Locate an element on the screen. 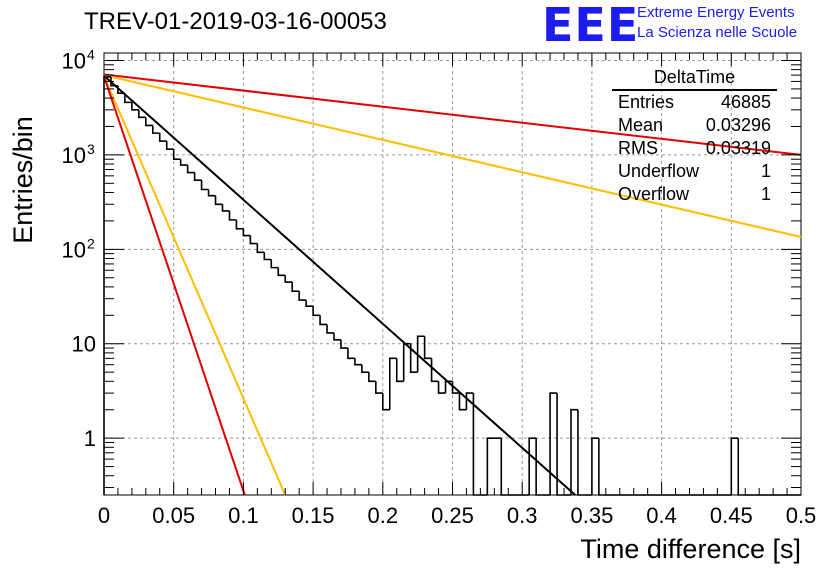 This screenshot has height=572, width=836. stats-row: Mean 0.03296 is located at coordinates (694, 125).